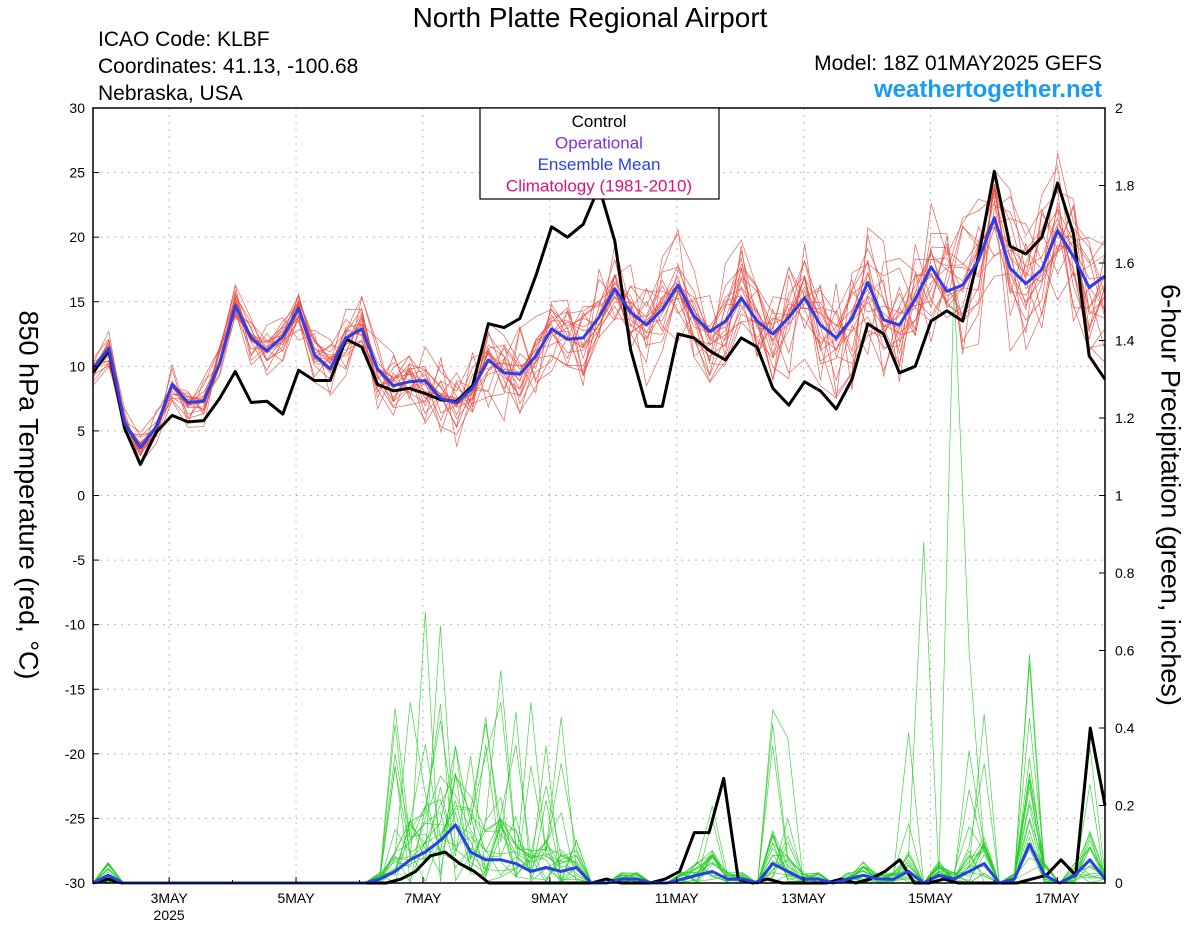 This screenshot has height=927, width=1200. I want to click on y-tick-label: 25, so click(77, 173).